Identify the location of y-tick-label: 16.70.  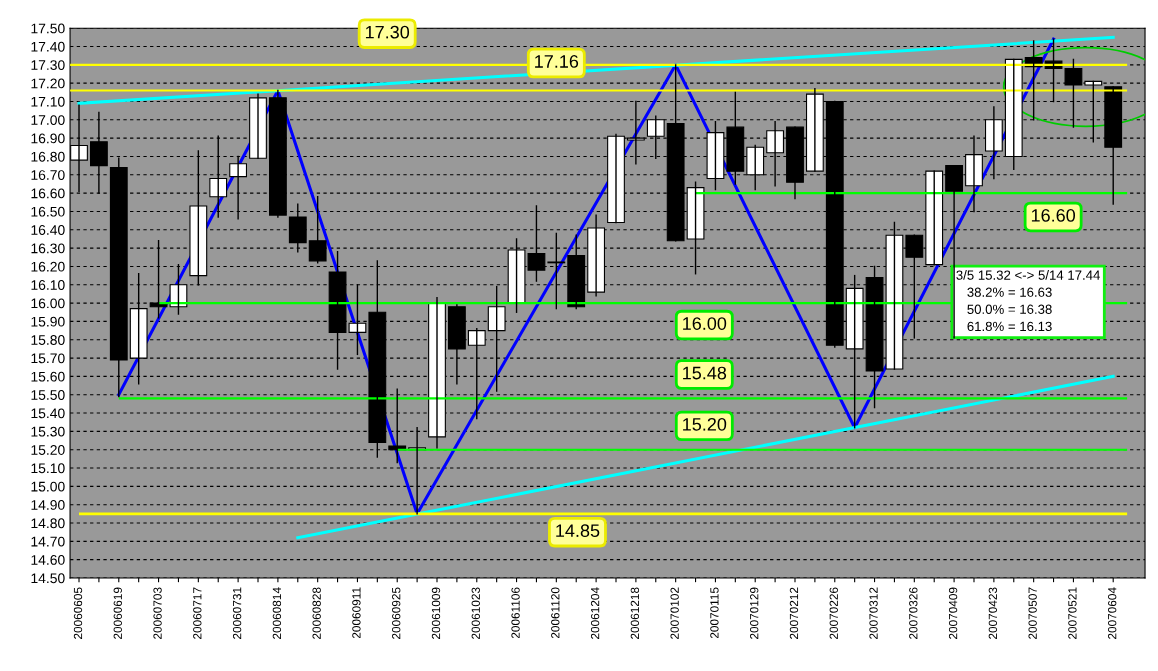
(48, 175).